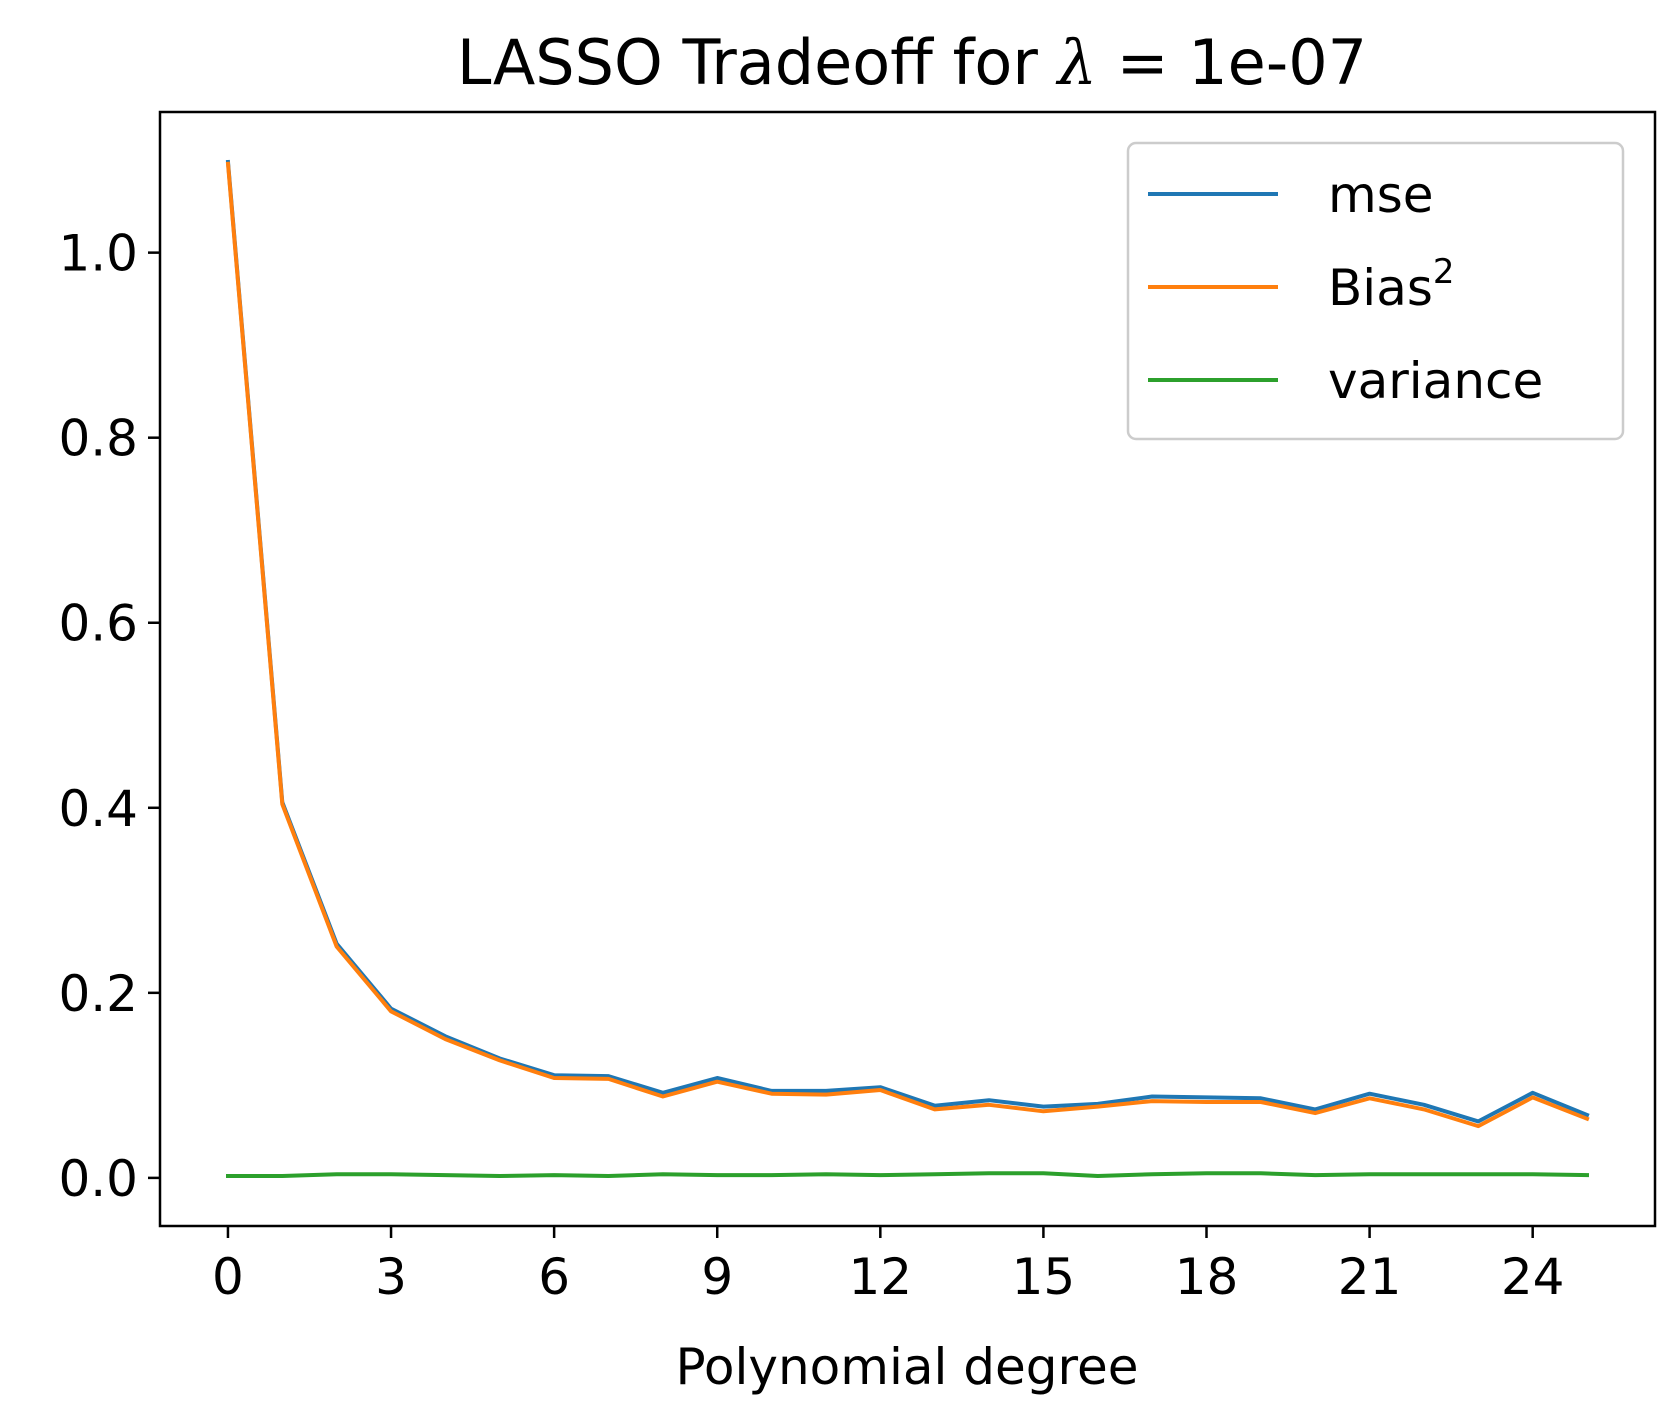 This screenshot has width=1676, height=1421. What do you see at coordinates (1380, 288) in the screenshot?
I see `legend-label-text: Bias` at bounding box center [1380, 288].